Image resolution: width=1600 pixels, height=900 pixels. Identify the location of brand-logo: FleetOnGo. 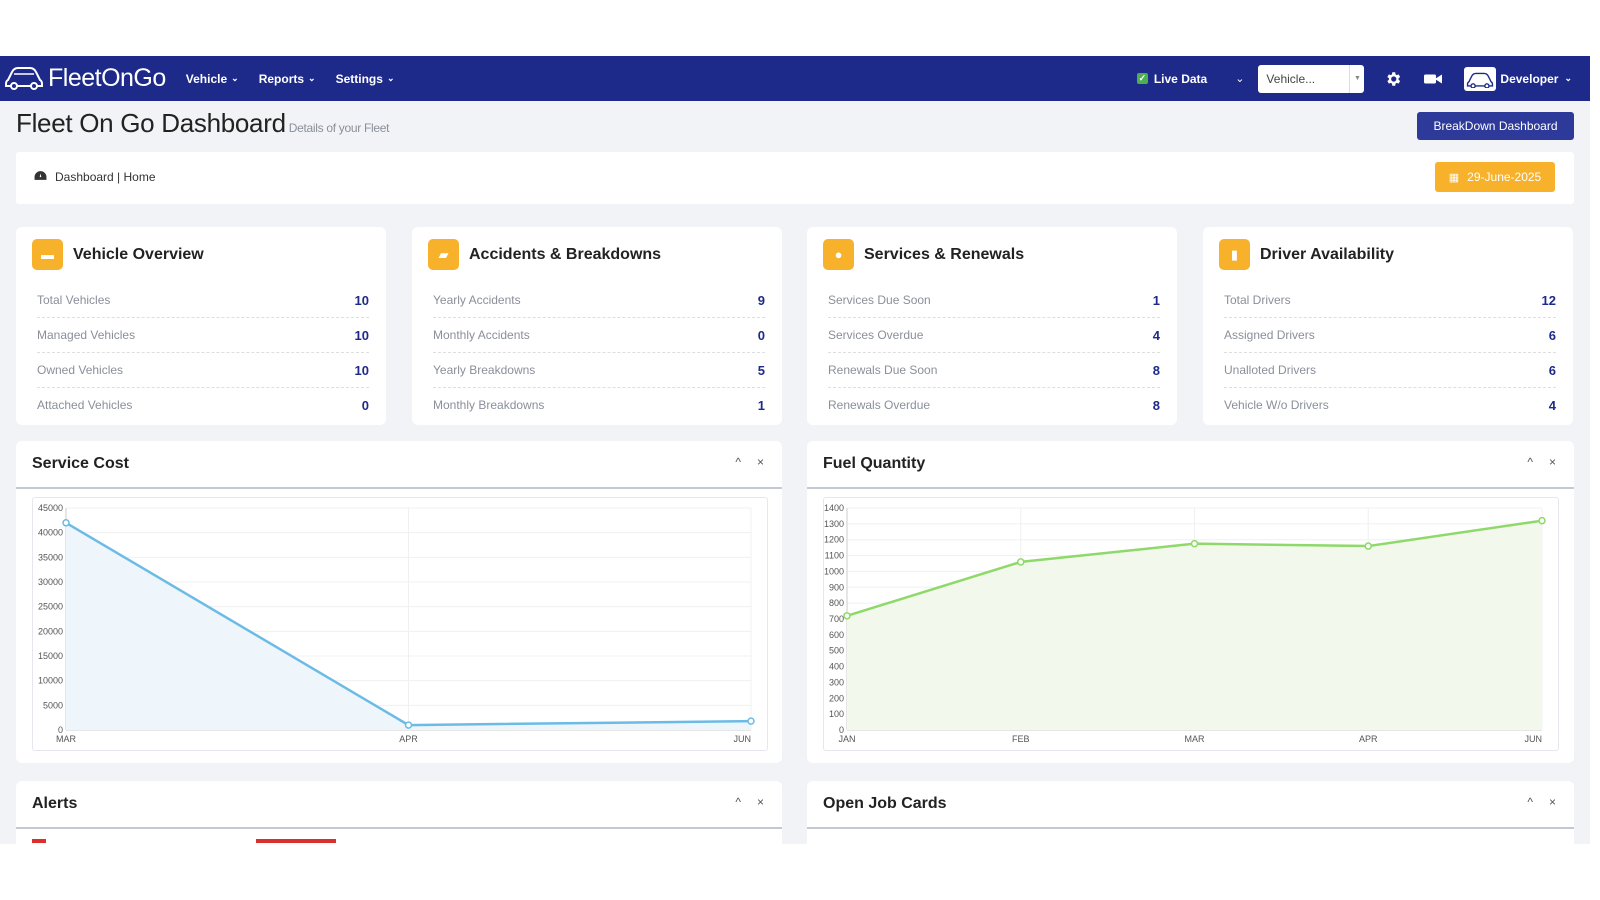
(85, 78).